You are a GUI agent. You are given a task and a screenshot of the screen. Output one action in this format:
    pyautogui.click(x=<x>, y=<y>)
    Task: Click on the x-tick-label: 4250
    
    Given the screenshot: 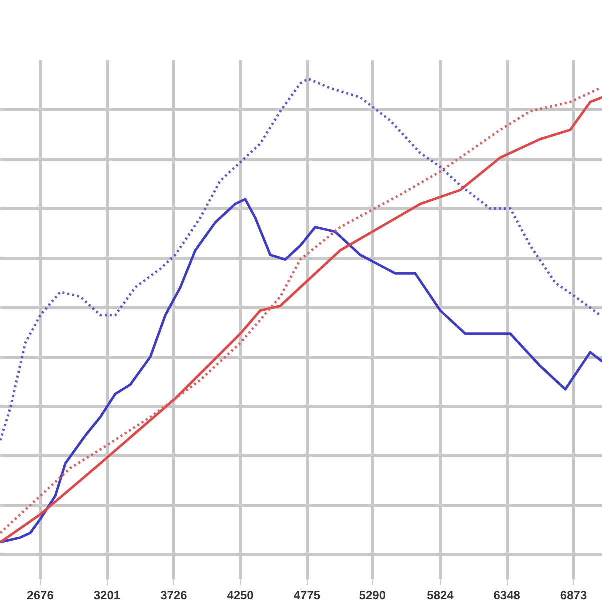 What is the action you would take?
    pyautogui.click(x=240, y=595)
    